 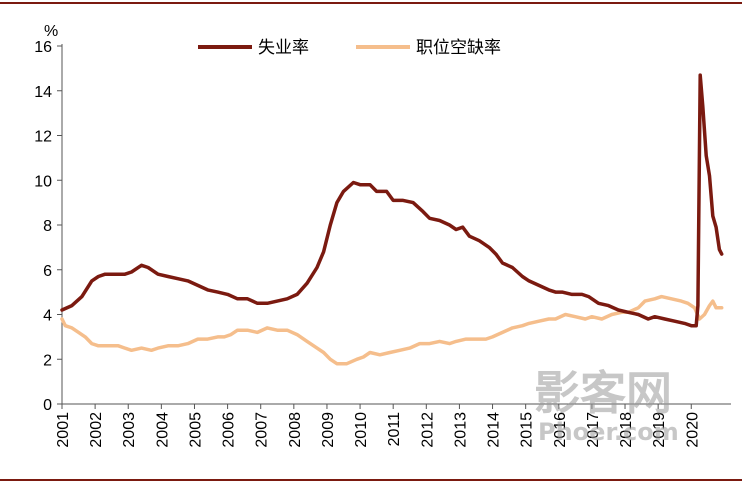 What do you see at coordinates (593, 430) in the screenshot?
I see `x-tick-label: 2017` at bounding box center [593, 430].